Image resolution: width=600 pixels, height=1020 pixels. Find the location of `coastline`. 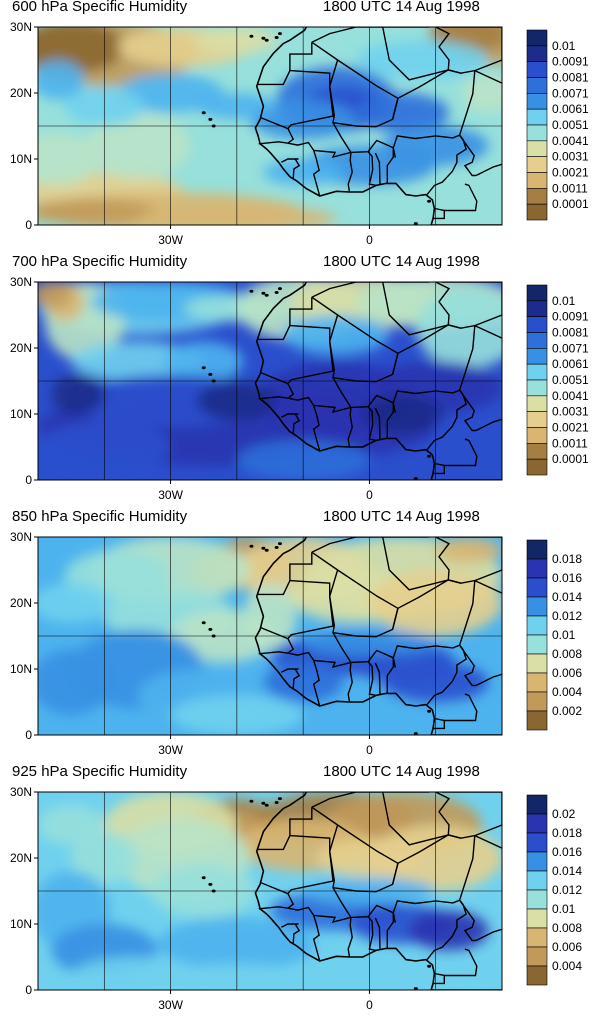

coastline is located at coordinates (378, 891).